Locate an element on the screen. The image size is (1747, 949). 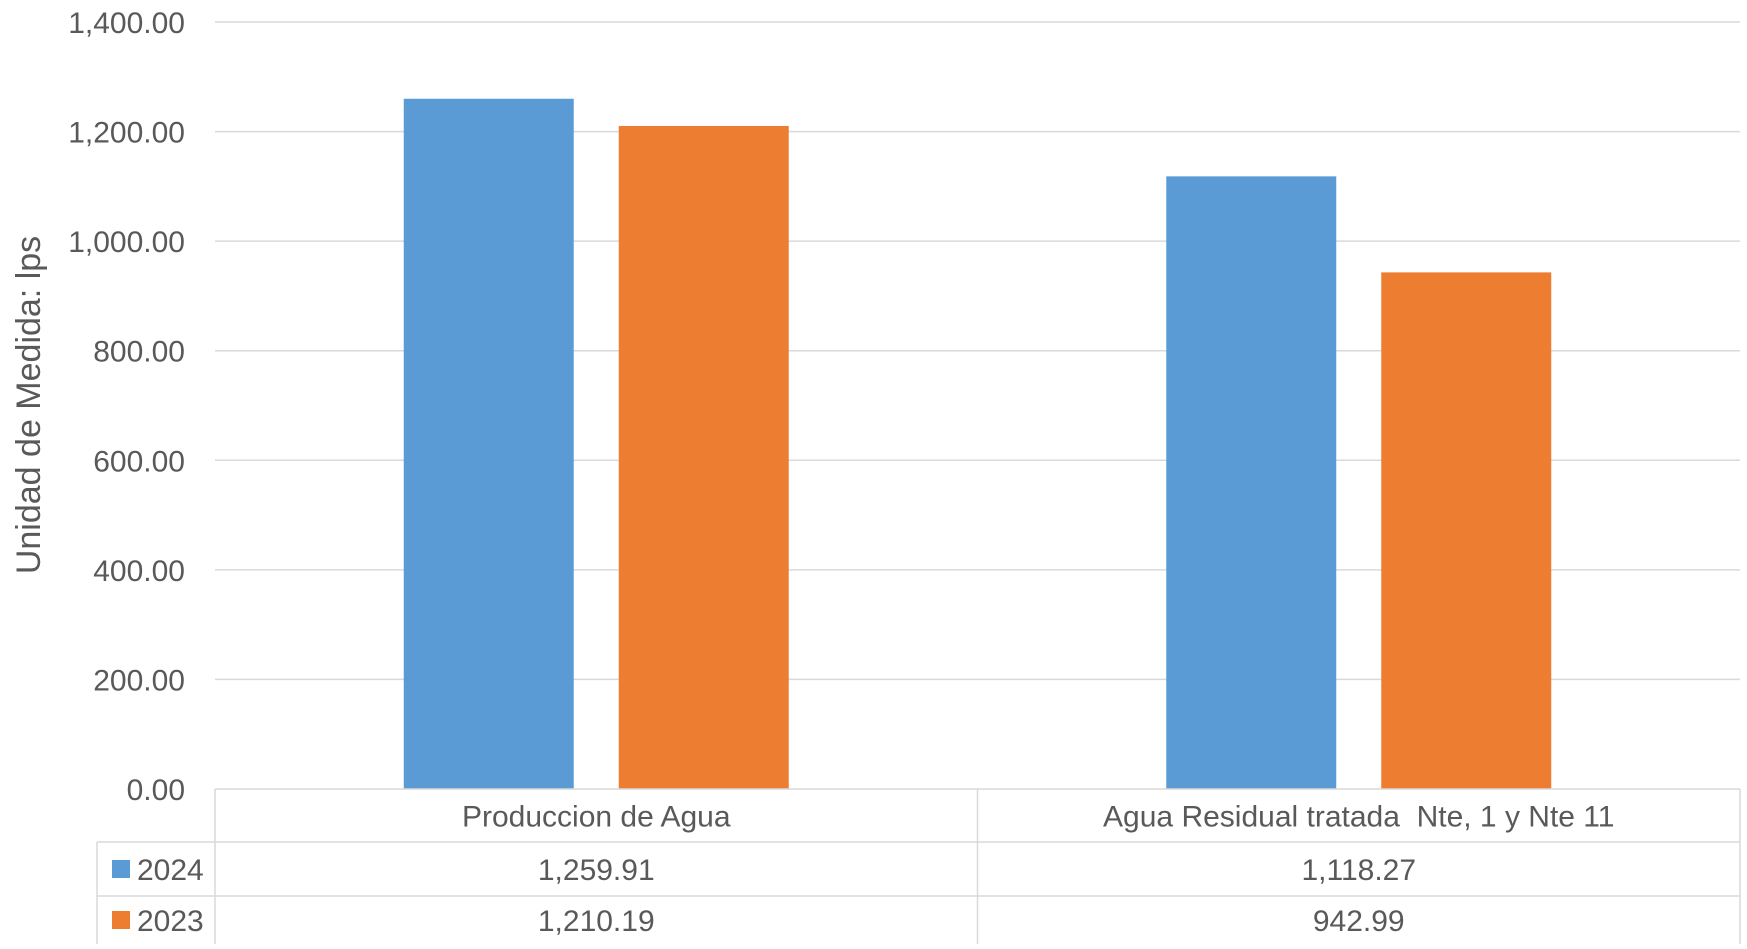
data-table-value: 1,210.19 is located at coordinates (596, 921).